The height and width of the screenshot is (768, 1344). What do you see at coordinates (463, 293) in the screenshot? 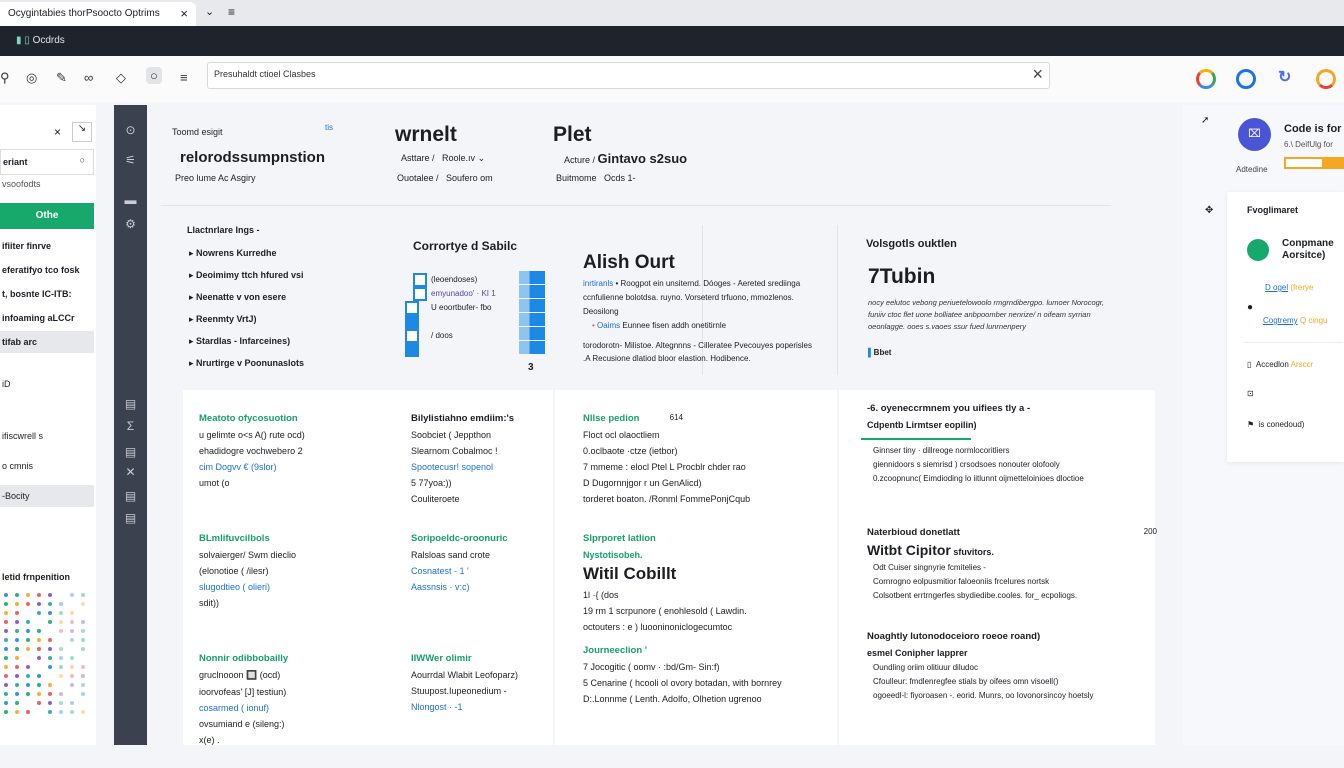
I see `section2-row-label: emyunadoo' · KI 1` at bounding box center [463, 293].